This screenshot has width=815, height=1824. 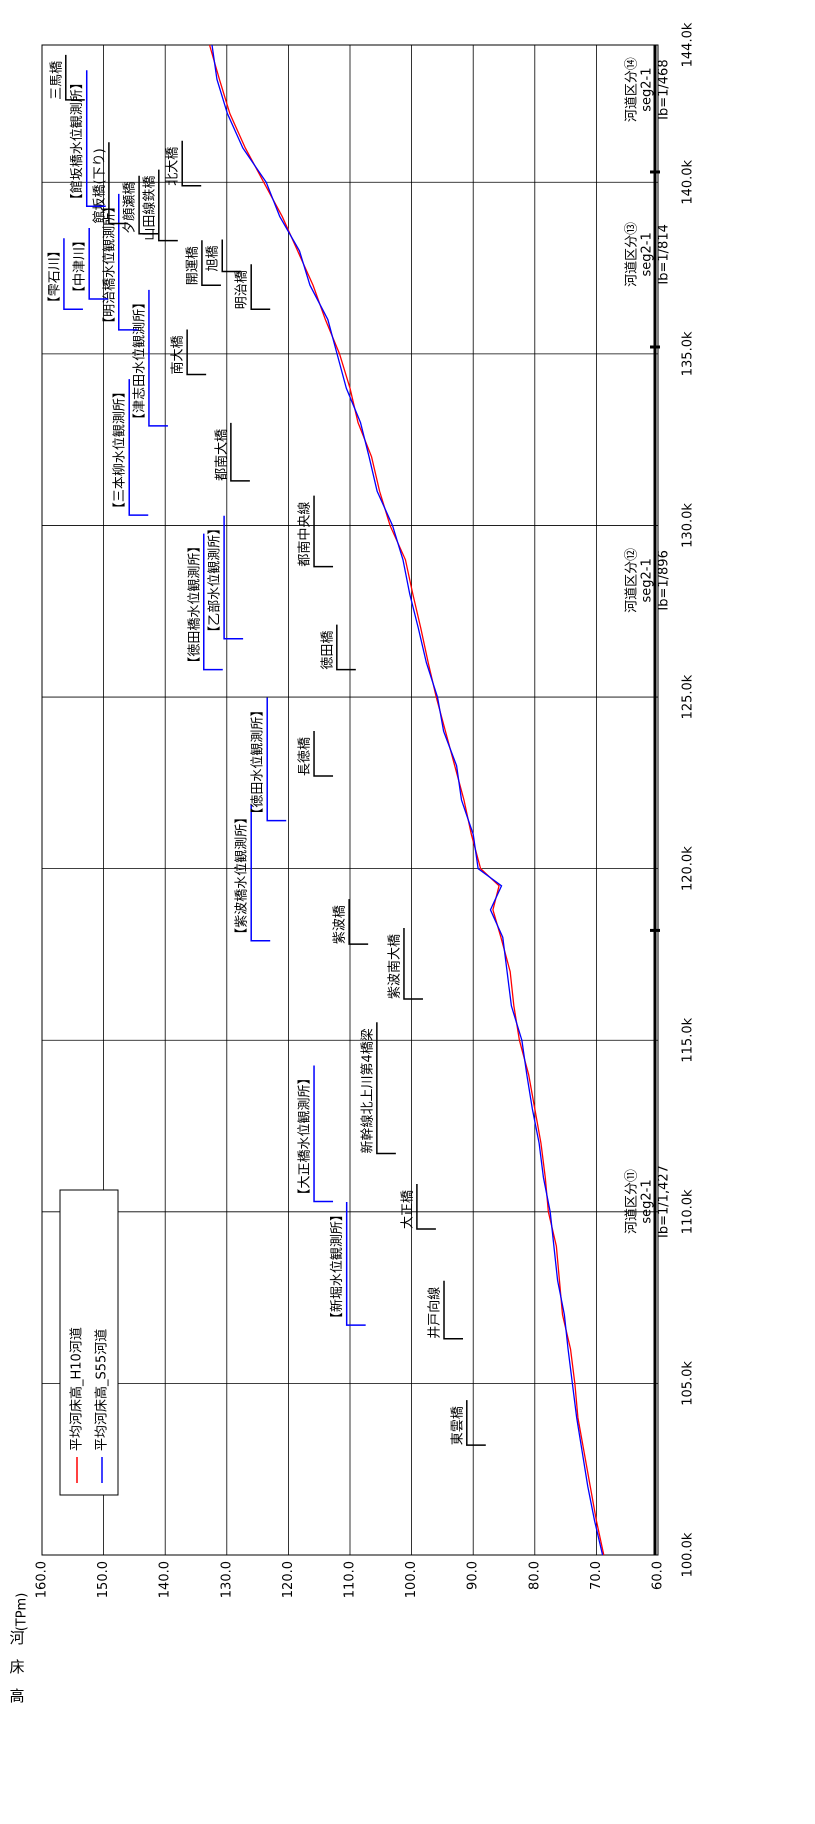 I want to click on annotation: 【乙部水位観測所】, so click(x=215, y=580).